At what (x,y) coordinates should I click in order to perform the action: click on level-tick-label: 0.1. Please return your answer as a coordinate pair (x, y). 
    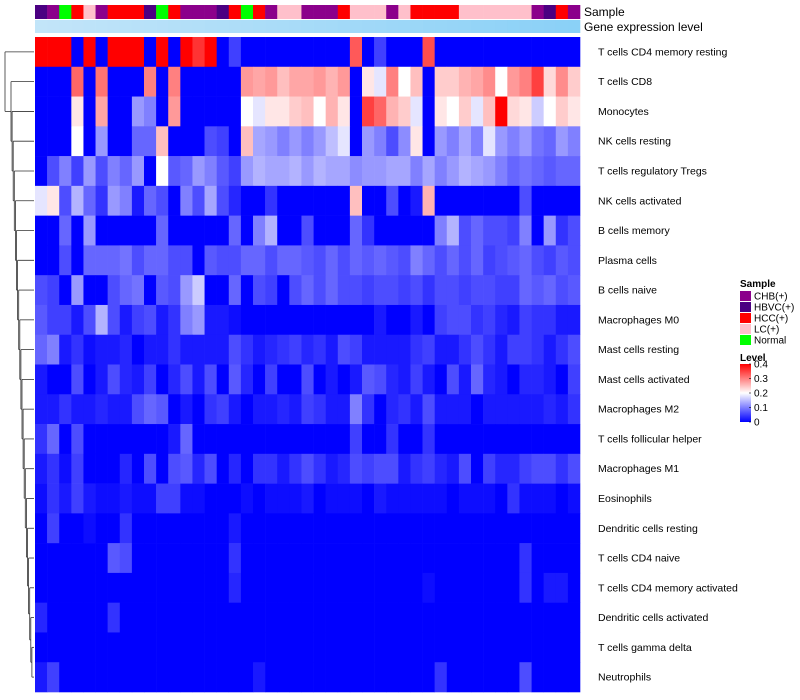
    Looking at the image, I should click on (761, 408).